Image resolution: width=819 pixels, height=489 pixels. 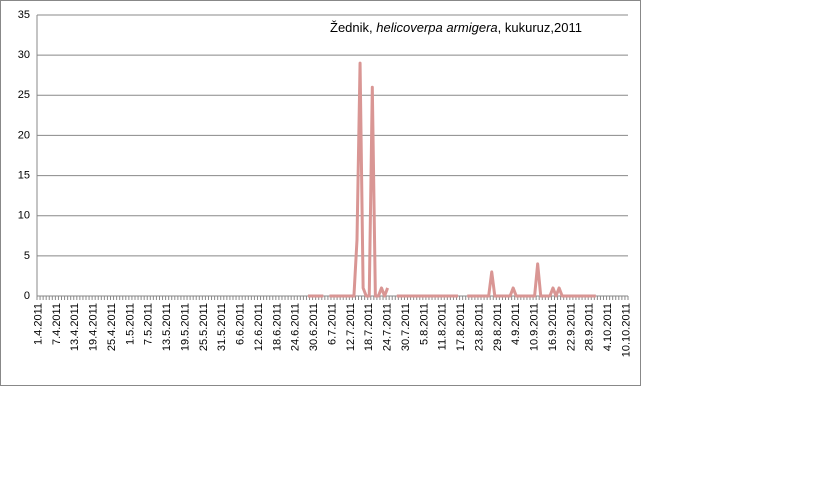 What do you see at coordinates (222, 327) in the screenshot?
I see `x-tick-label: 31.5.2011` at bounding box center [222, 327].